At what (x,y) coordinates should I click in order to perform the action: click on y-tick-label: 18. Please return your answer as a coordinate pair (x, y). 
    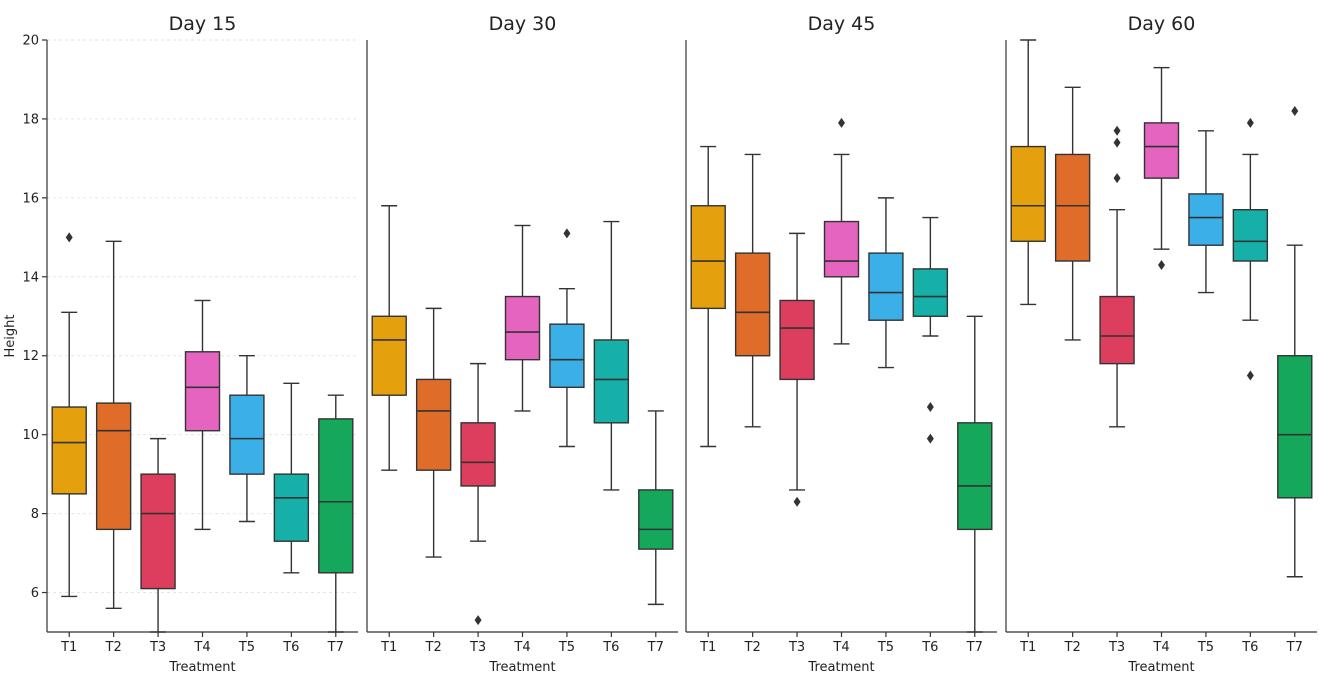
    Looking at the image, I should click on (30, 119).